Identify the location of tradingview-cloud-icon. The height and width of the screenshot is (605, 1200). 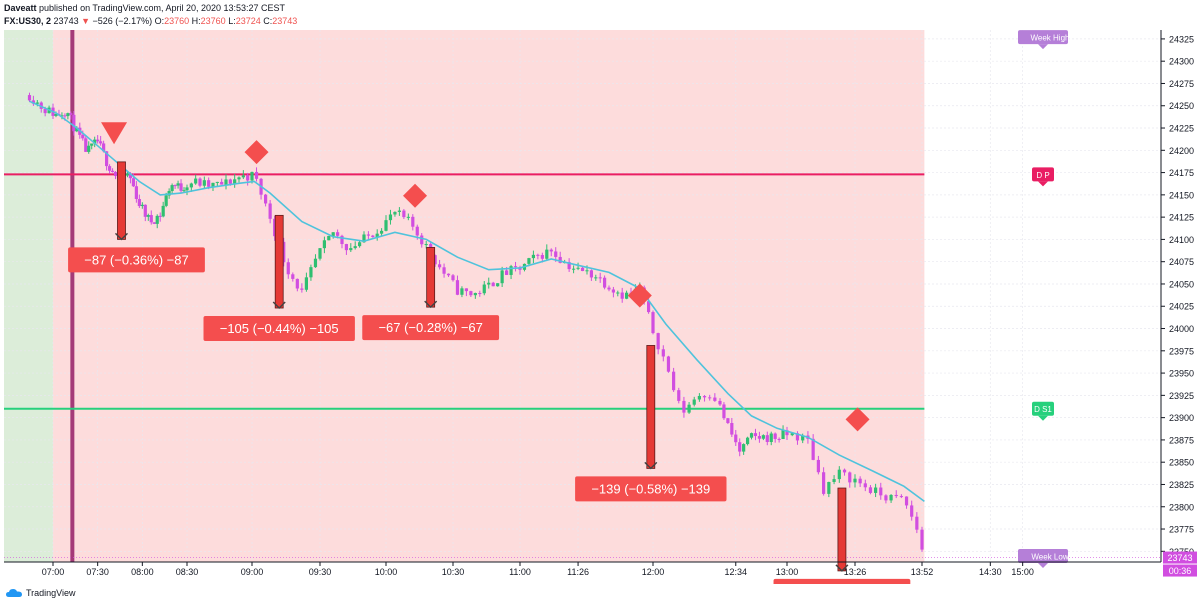
(14, 593).